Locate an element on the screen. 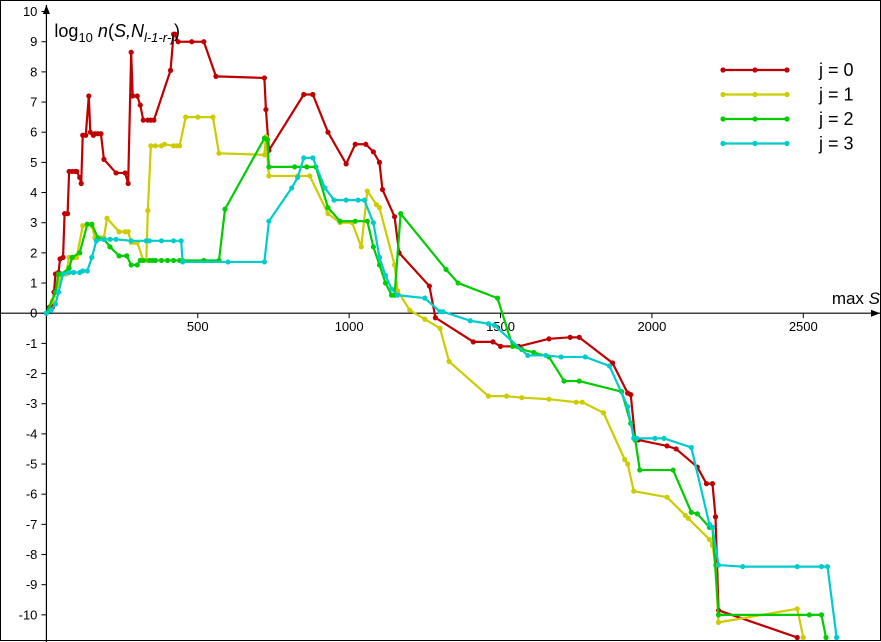  y-tick-label: 9 is located at coordinates (33, 41).